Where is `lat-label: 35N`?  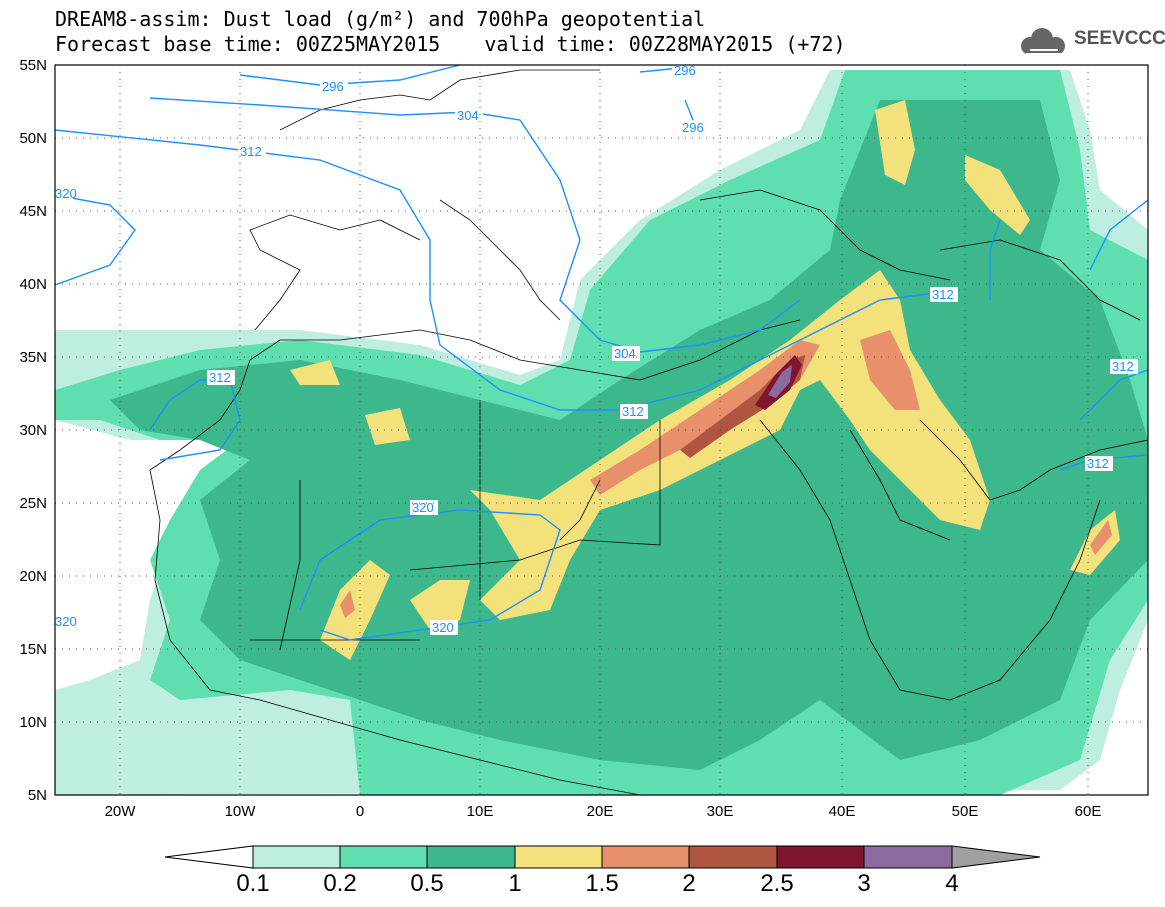 lat-label: 35N is located at coordinates (33, 357).